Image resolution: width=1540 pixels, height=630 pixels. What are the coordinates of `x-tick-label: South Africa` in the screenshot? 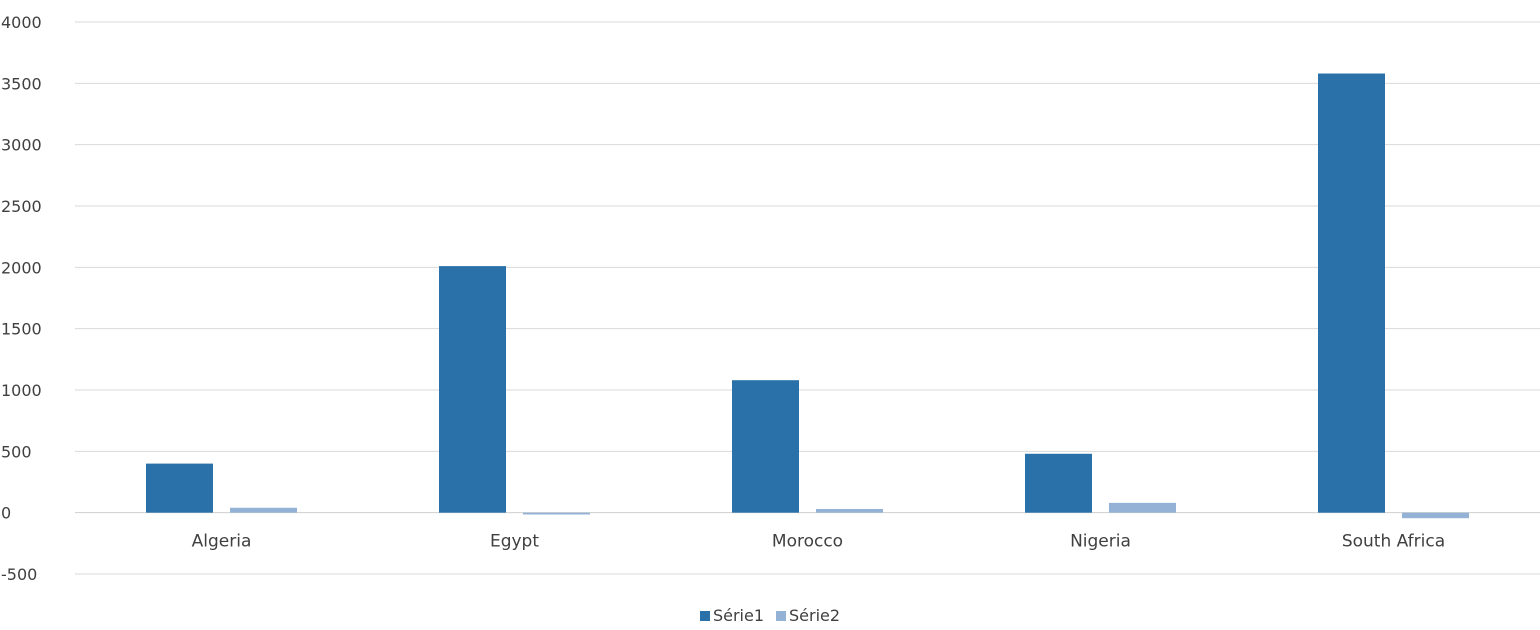 It's located at (1393, 542).